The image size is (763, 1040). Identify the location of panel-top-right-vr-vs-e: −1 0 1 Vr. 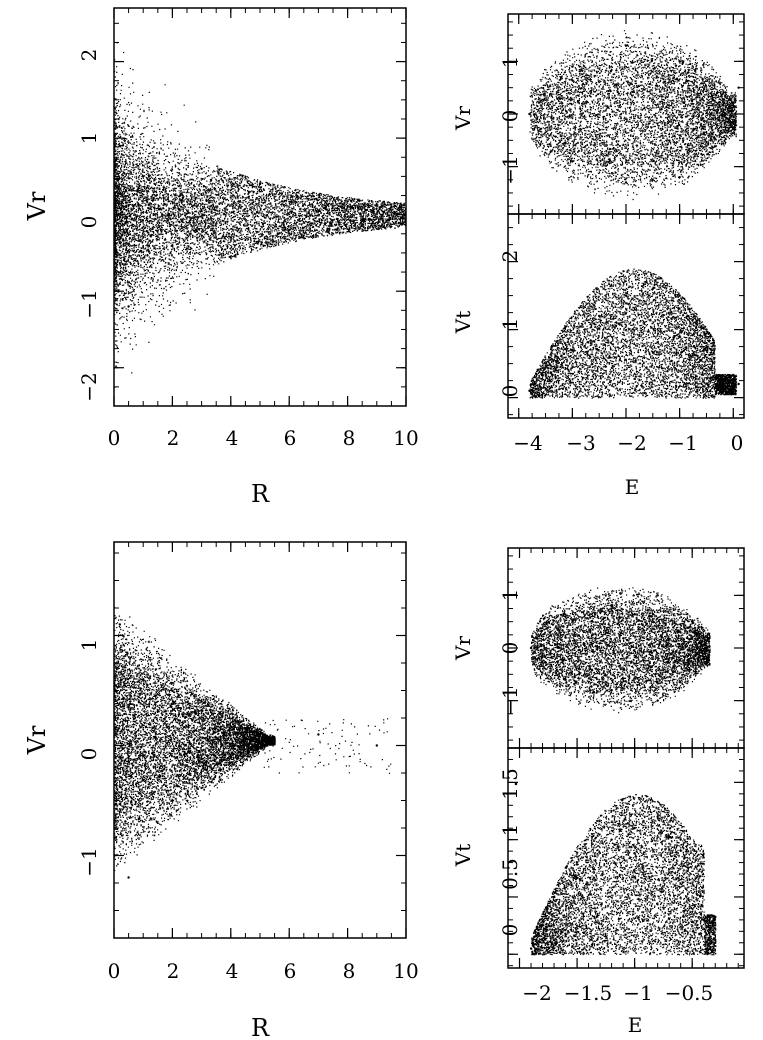
(598, 114).